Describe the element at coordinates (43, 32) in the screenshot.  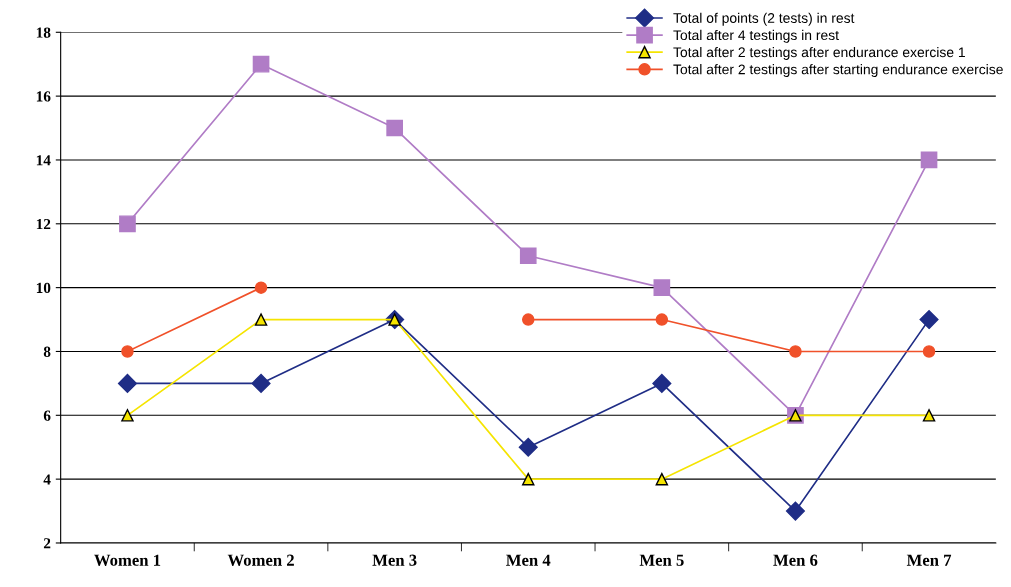
I see `y-tick-label: 18` at that location.